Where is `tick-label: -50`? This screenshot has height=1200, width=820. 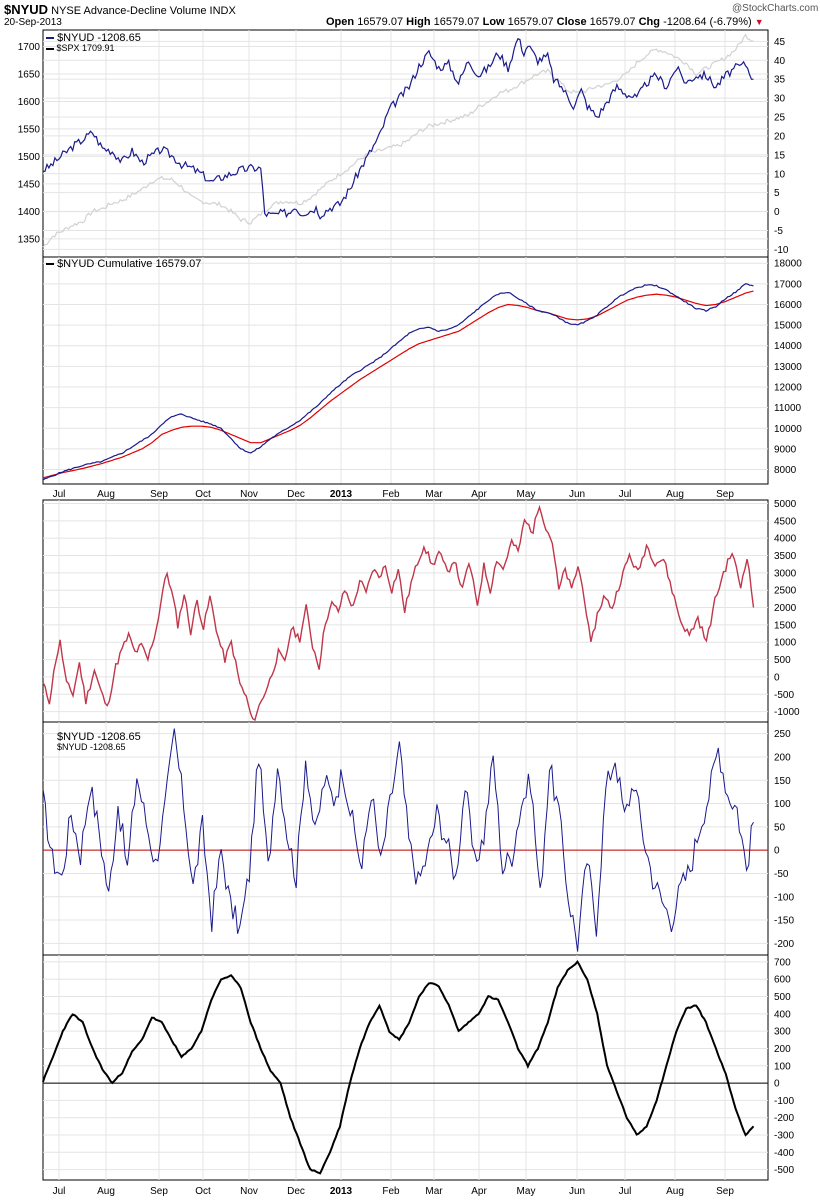
tick-label: -50 is located at coordinates (781, 874).